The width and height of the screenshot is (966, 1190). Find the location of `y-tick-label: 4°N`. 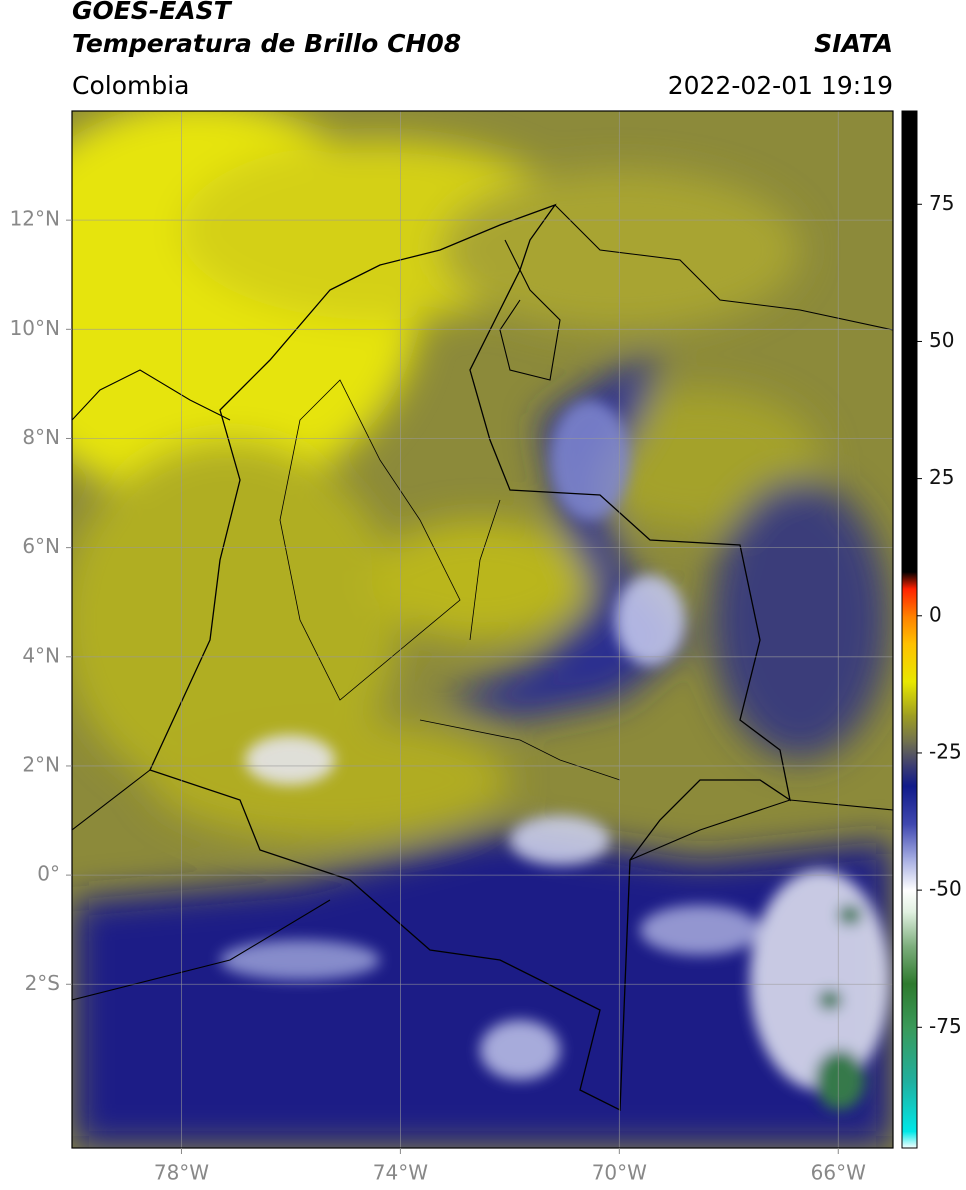

y-tick-label: 4°N is located at coordinates (41, 655).